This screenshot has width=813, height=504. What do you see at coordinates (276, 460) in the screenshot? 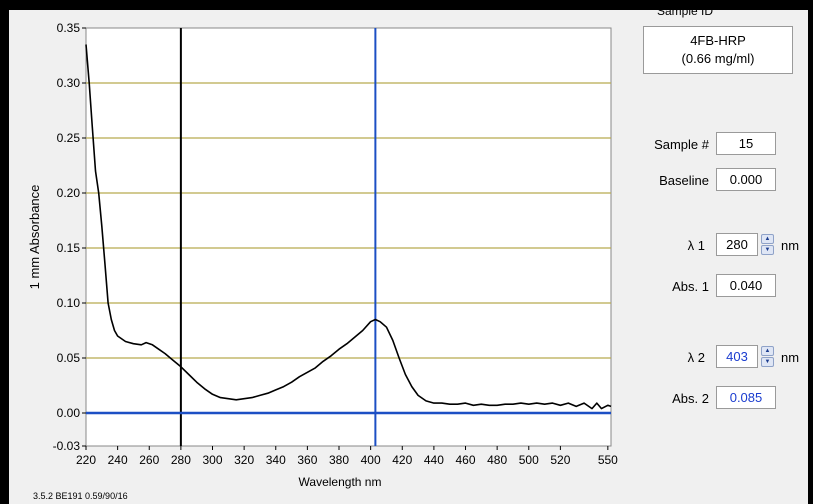
I see `x-tick-label: 340` at bounding box center [276, 460].